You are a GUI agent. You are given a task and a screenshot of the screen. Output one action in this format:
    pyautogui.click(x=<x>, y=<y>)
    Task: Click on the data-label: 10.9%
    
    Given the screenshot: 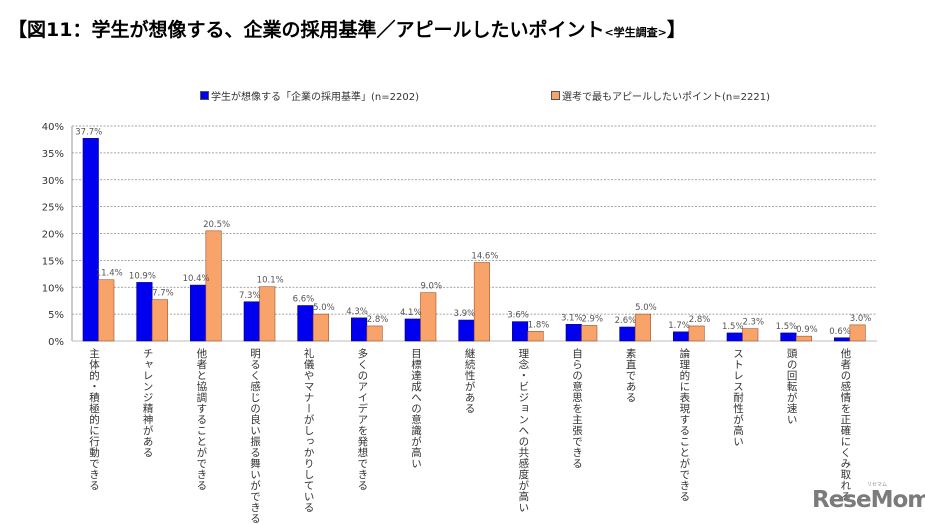 What is the action you would take?
    pyautogui.click(x=142, y=276)
    